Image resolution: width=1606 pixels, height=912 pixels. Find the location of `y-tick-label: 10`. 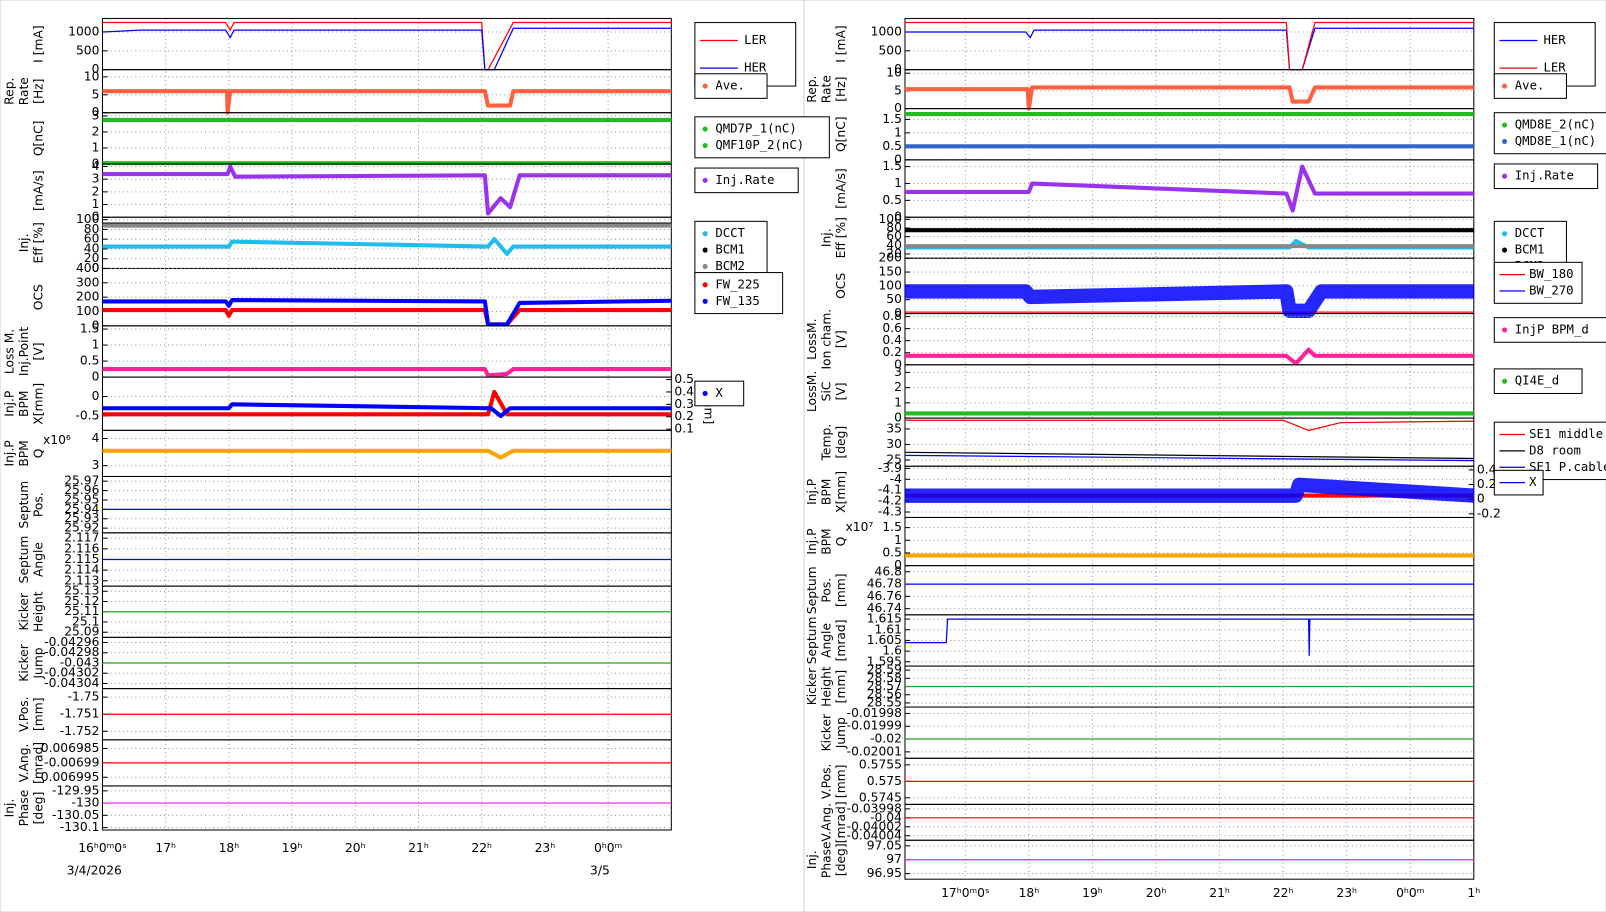

y-tick-label: 10 is located at coordinates (92, 76).